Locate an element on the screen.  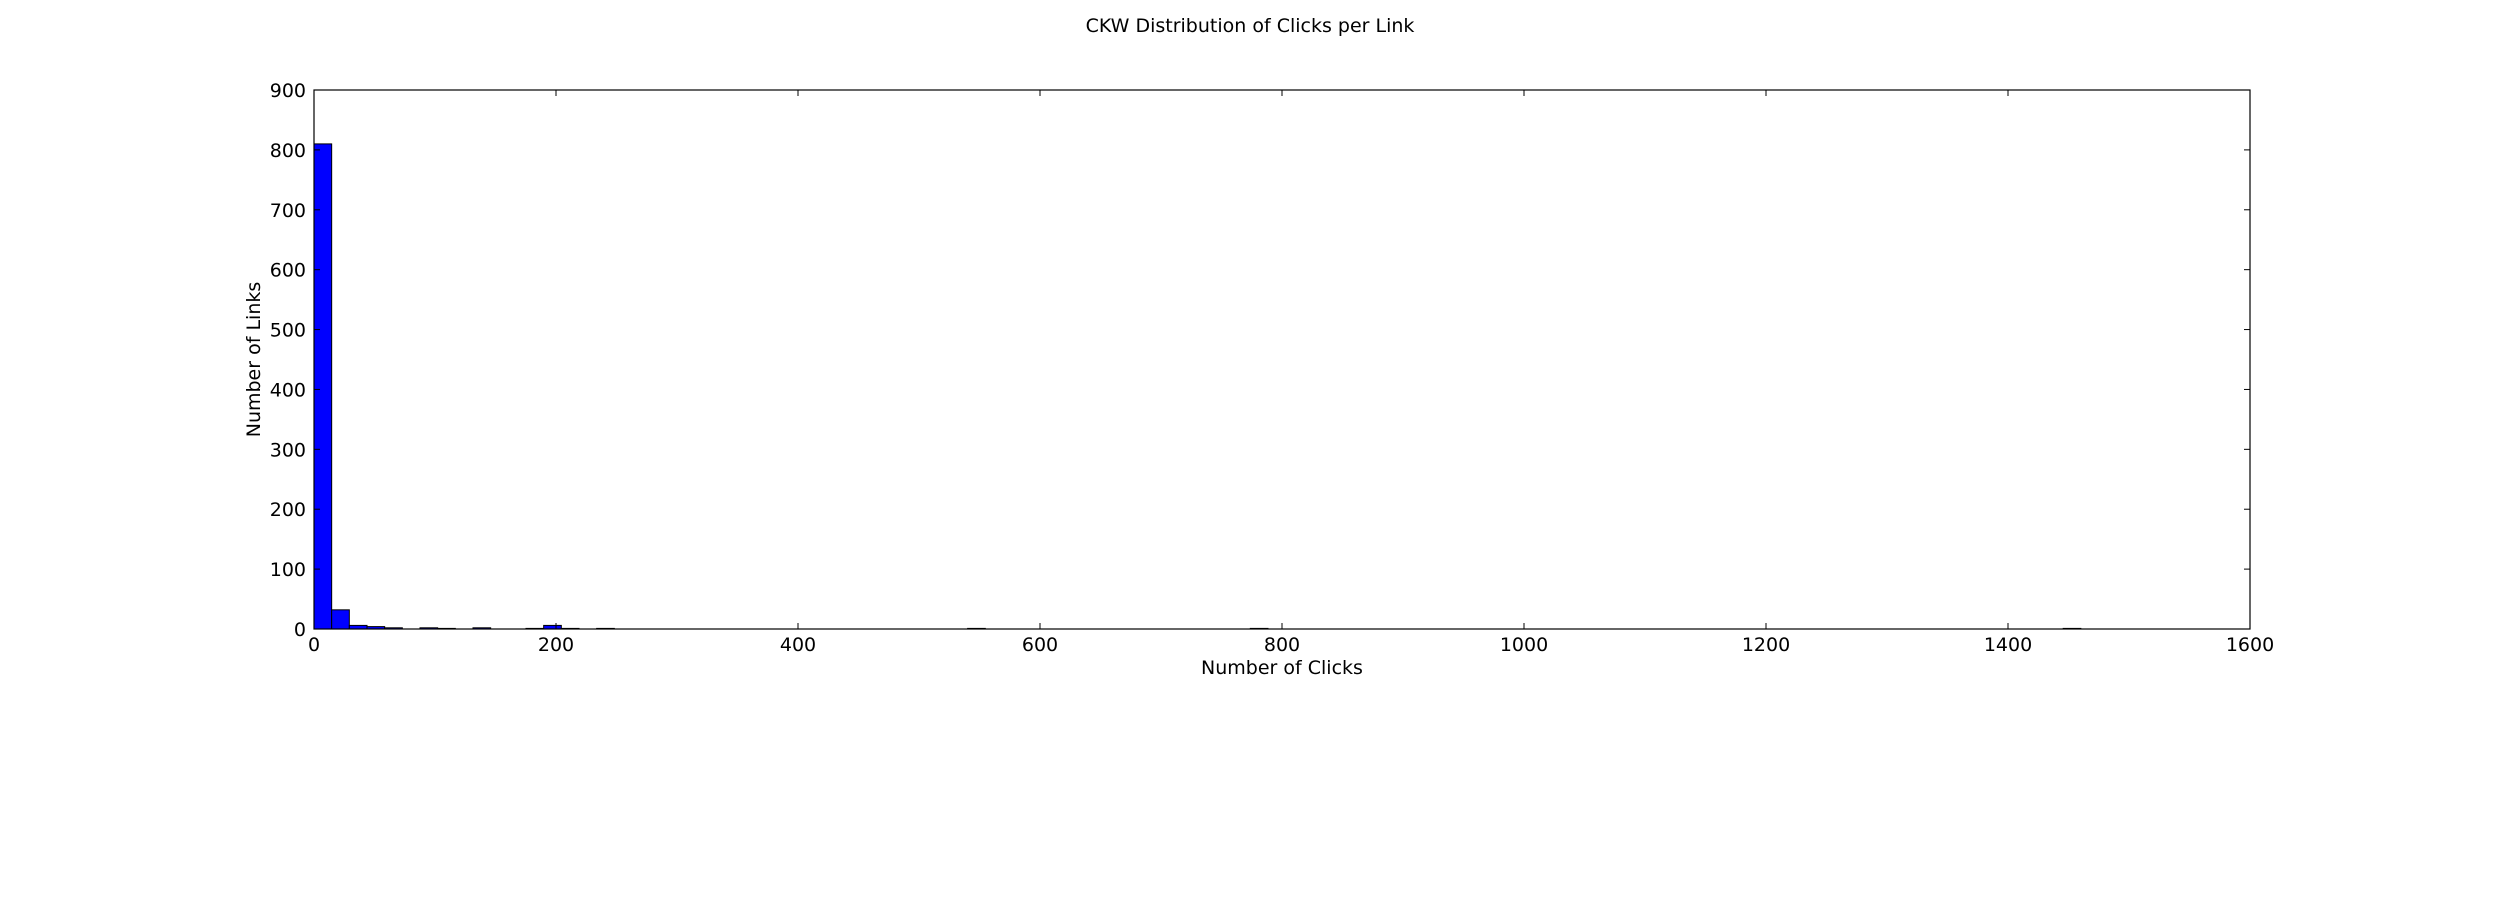
x-tick-label: 0 is located at coordinates (314, 645).